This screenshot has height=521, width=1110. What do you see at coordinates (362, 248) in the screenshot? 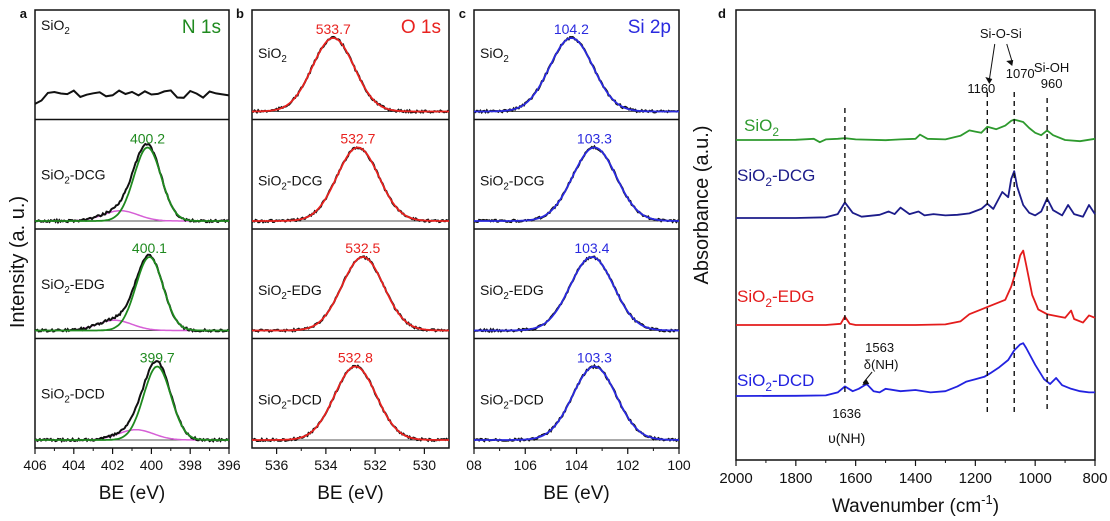
I see `peak-label: 532.5` at bounding box center [362, 248].